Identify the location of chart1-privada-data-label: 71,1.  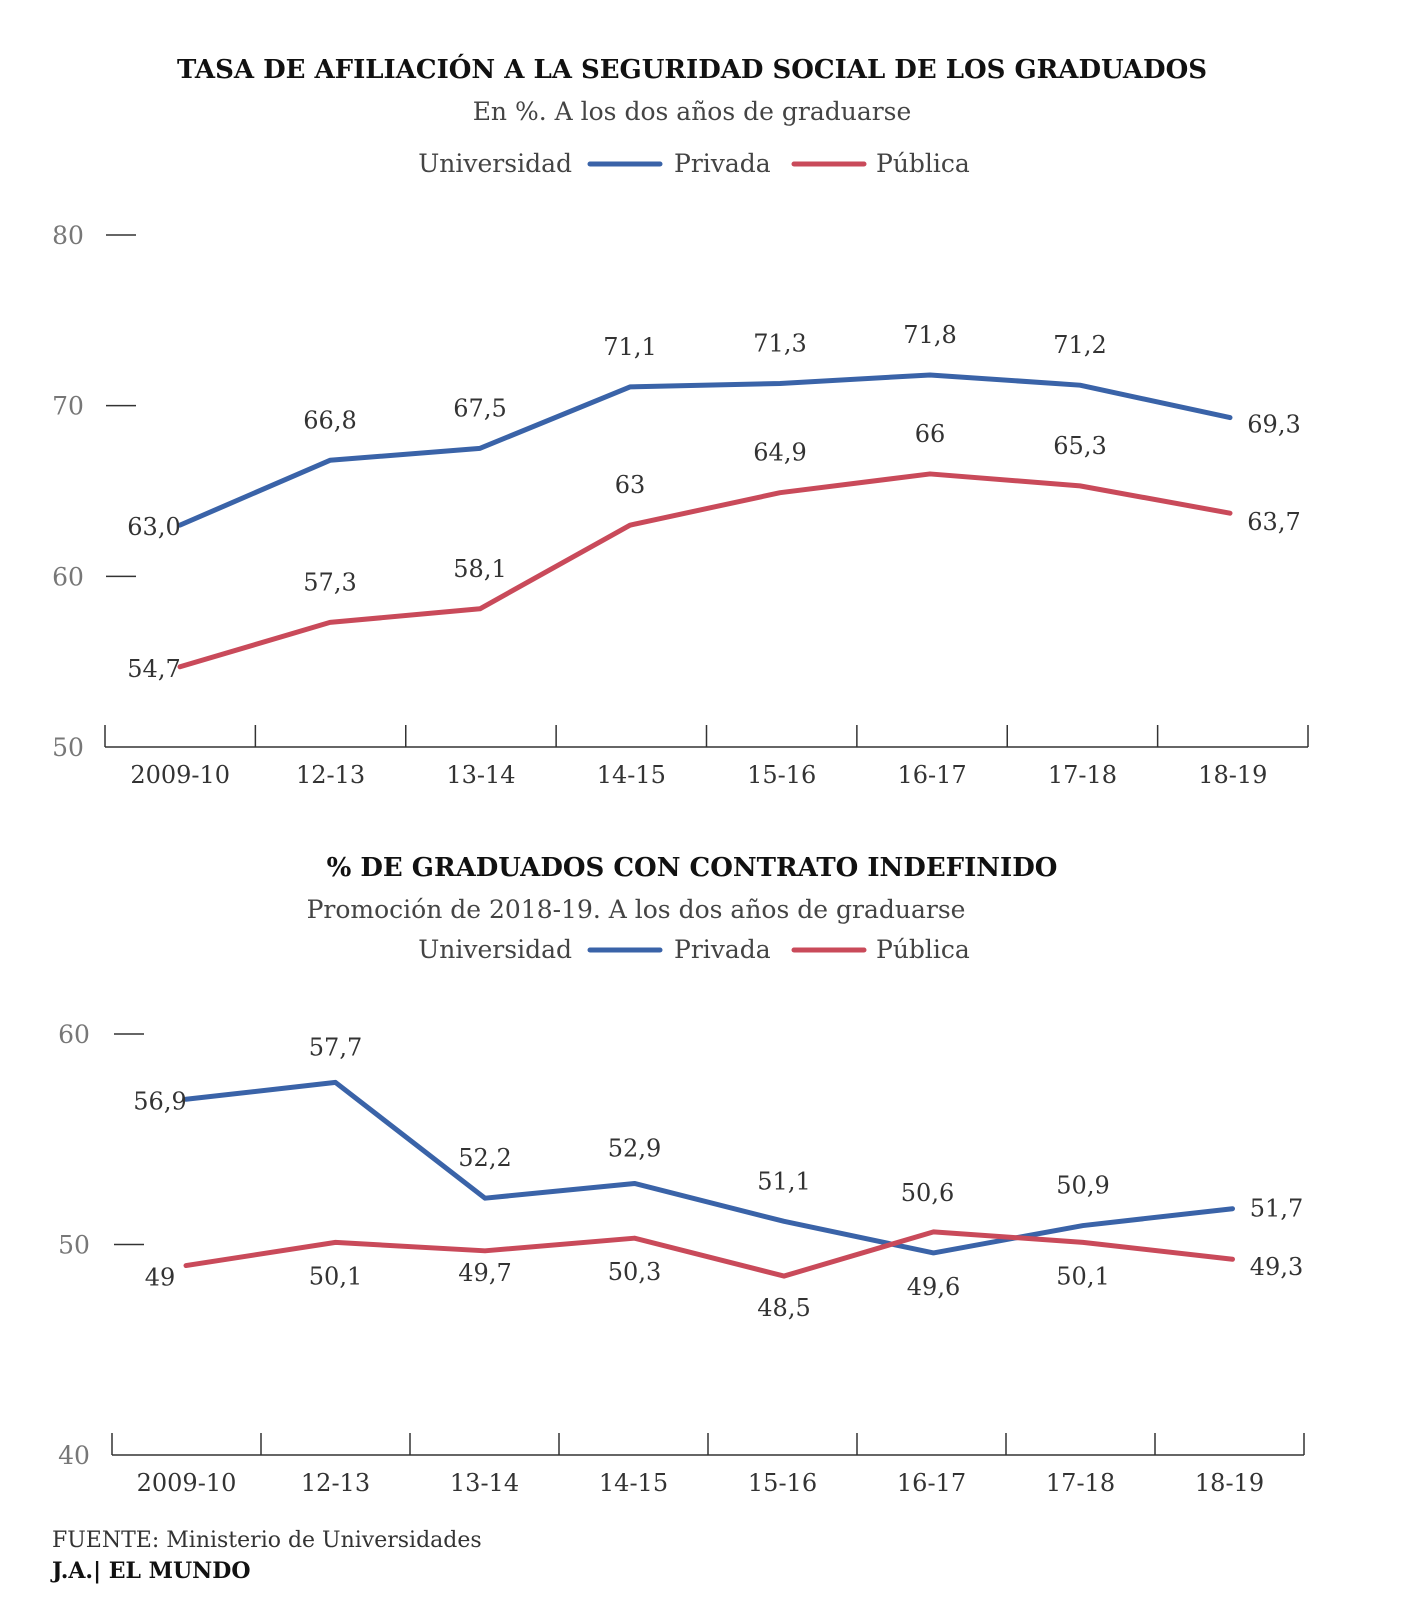
(629, 347).